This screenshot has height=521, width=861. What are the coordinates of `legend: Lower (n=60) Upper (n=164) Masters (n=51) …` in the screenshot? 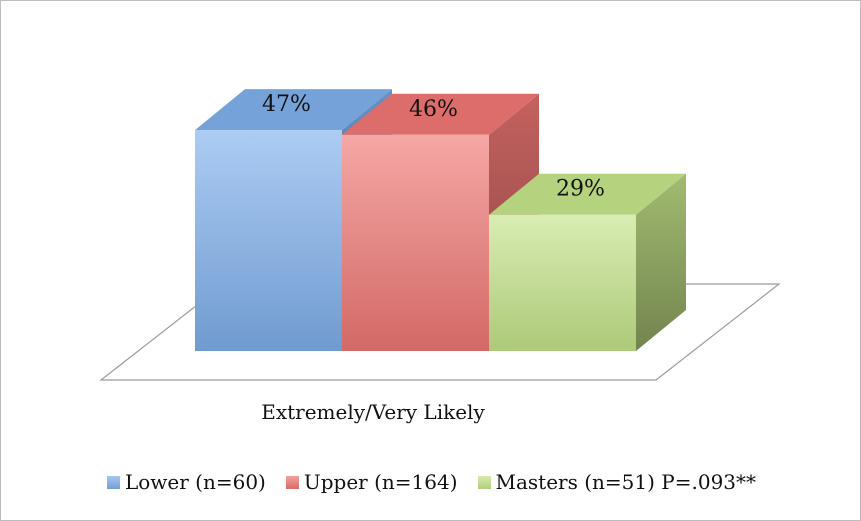 It's located at (430, 482).